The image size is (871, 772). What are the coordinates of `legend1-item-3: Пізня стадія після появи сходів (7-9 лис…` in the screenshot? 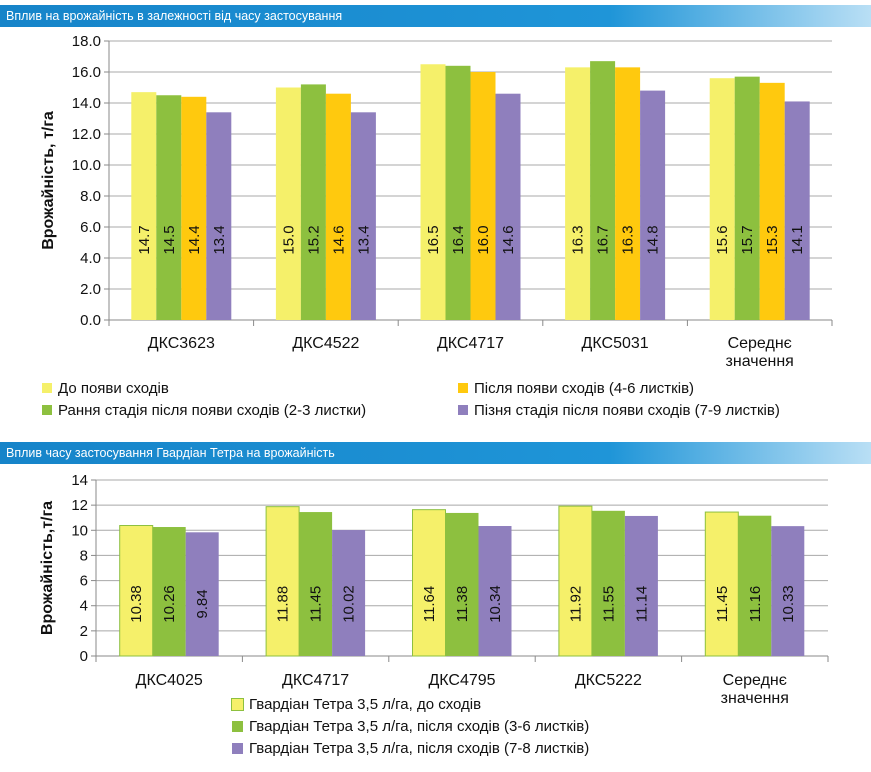 It's located at (619, 411).